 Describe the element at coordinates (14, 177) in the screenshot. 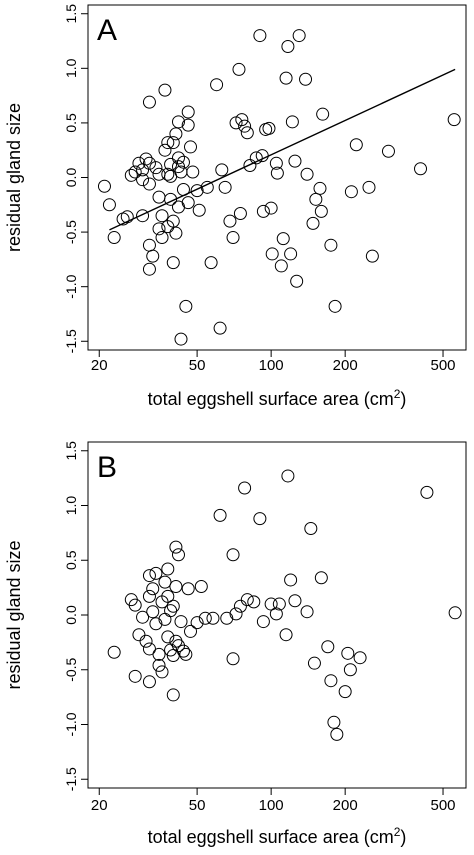

I see `y-axis-title: residual gland size` at that location.